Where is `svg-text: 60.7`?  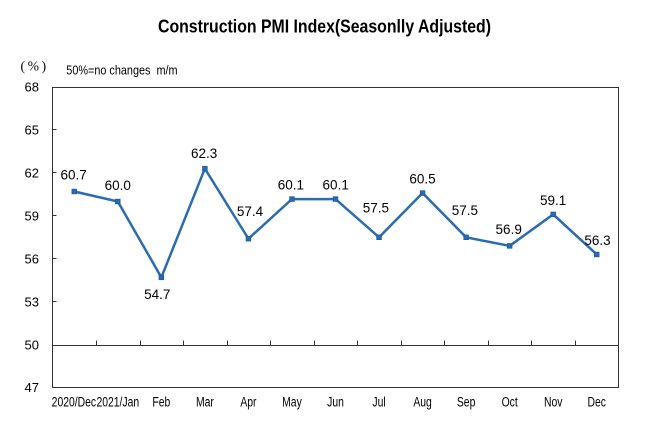 svg-text: 60.7 is located at coordinates (73, 175).